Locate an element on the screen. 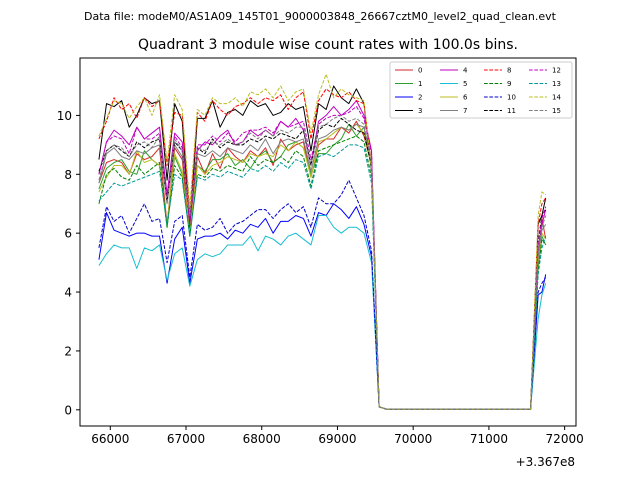 Image resolution: width=640 pixels, height=480 pixels. legend-box is located at coordinates (481, 90).